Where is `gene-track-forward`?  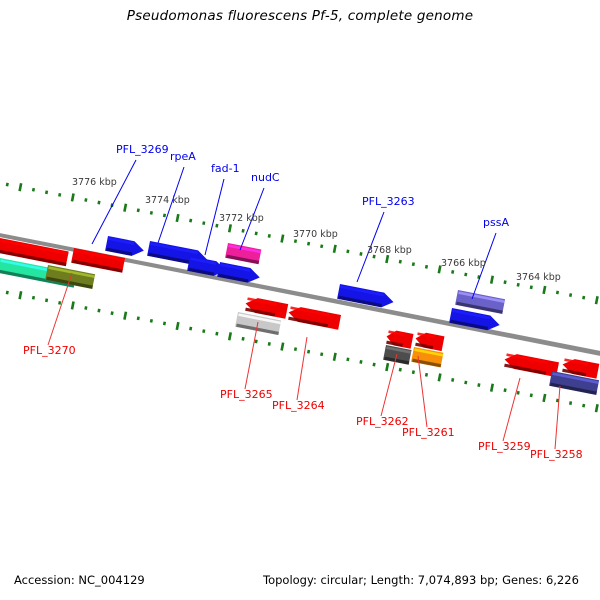 gene-track-forward is located at coordinates (253, 284).